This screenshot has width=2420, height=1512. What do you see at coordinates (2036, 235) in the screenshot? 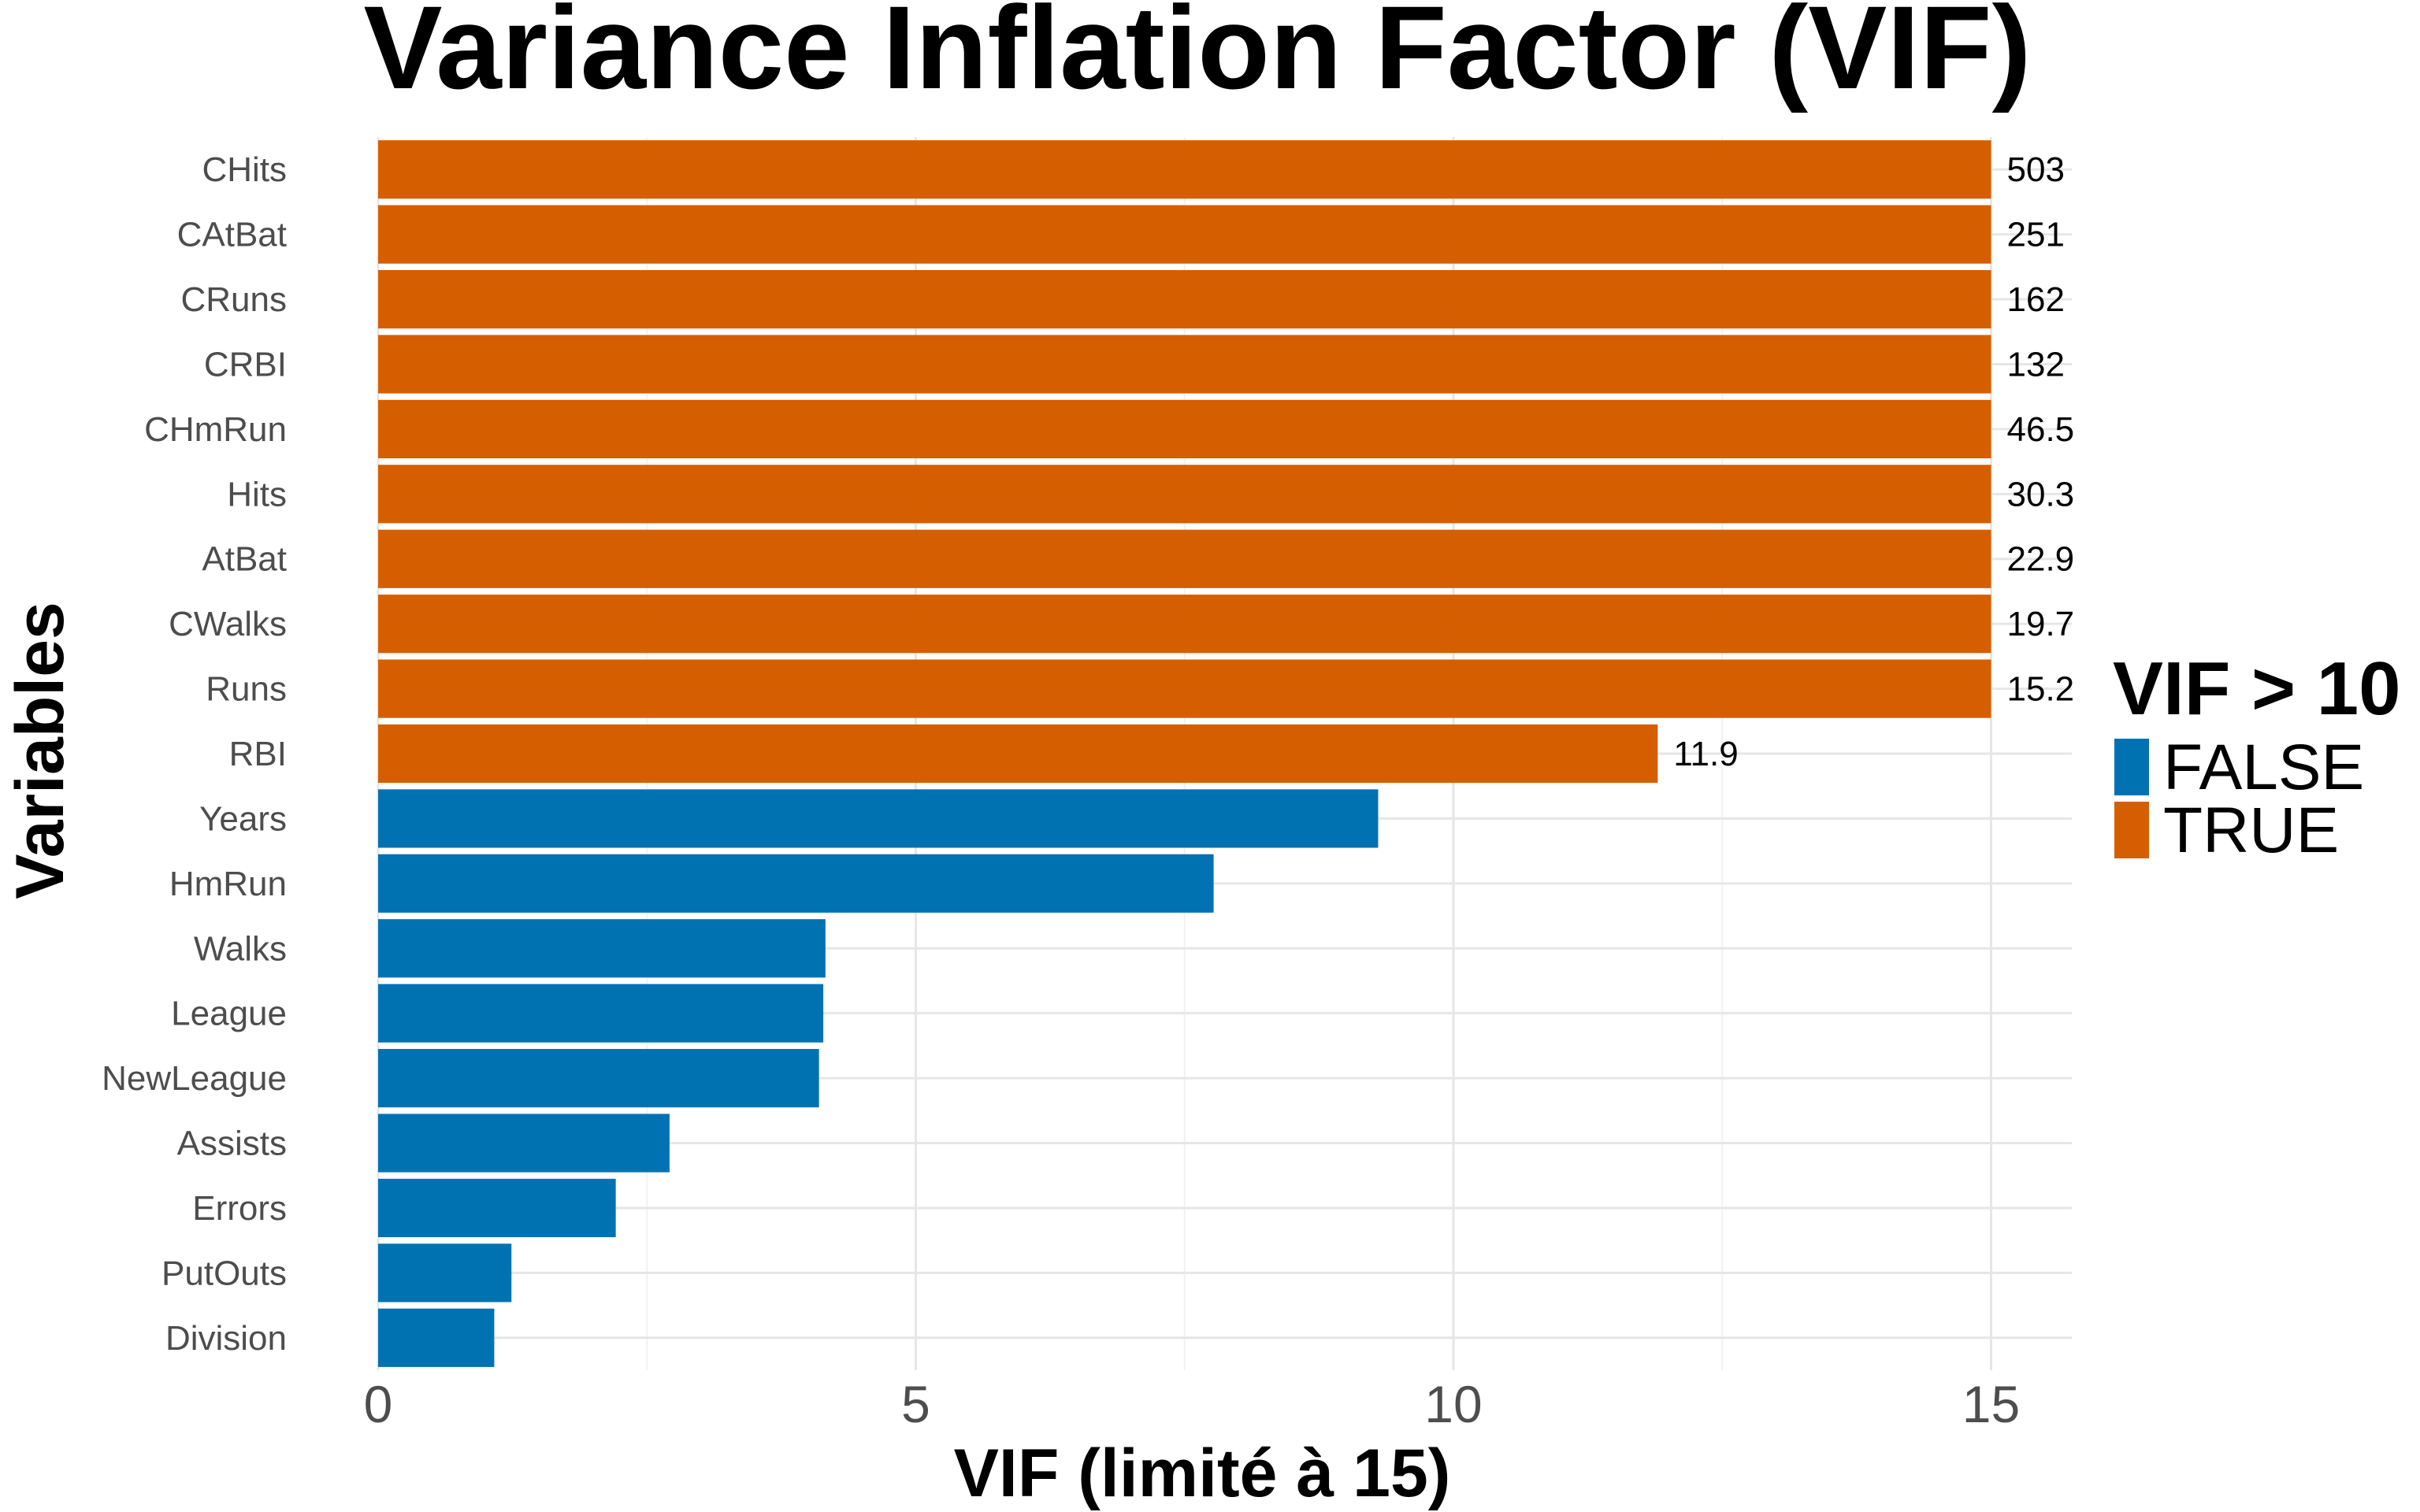
I see `bar-value-label: 251` at bounding box center [2036, 235].